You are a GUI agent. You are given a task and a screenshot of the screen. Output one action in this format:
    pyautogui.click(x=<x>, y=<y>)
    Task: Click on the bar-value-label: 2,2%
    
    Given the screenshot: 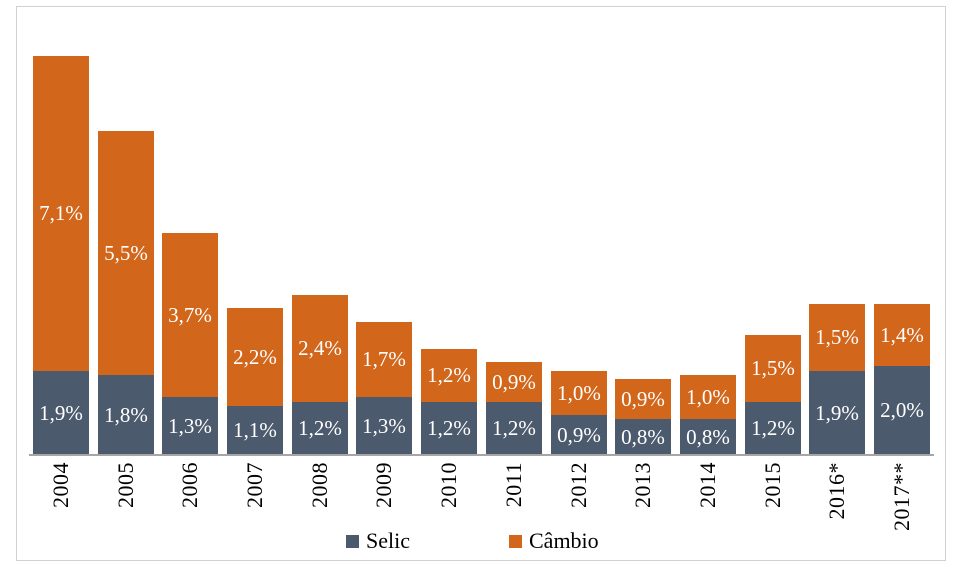 What is the action you would take?
    pyautogui.click(x=255, y=356)
    